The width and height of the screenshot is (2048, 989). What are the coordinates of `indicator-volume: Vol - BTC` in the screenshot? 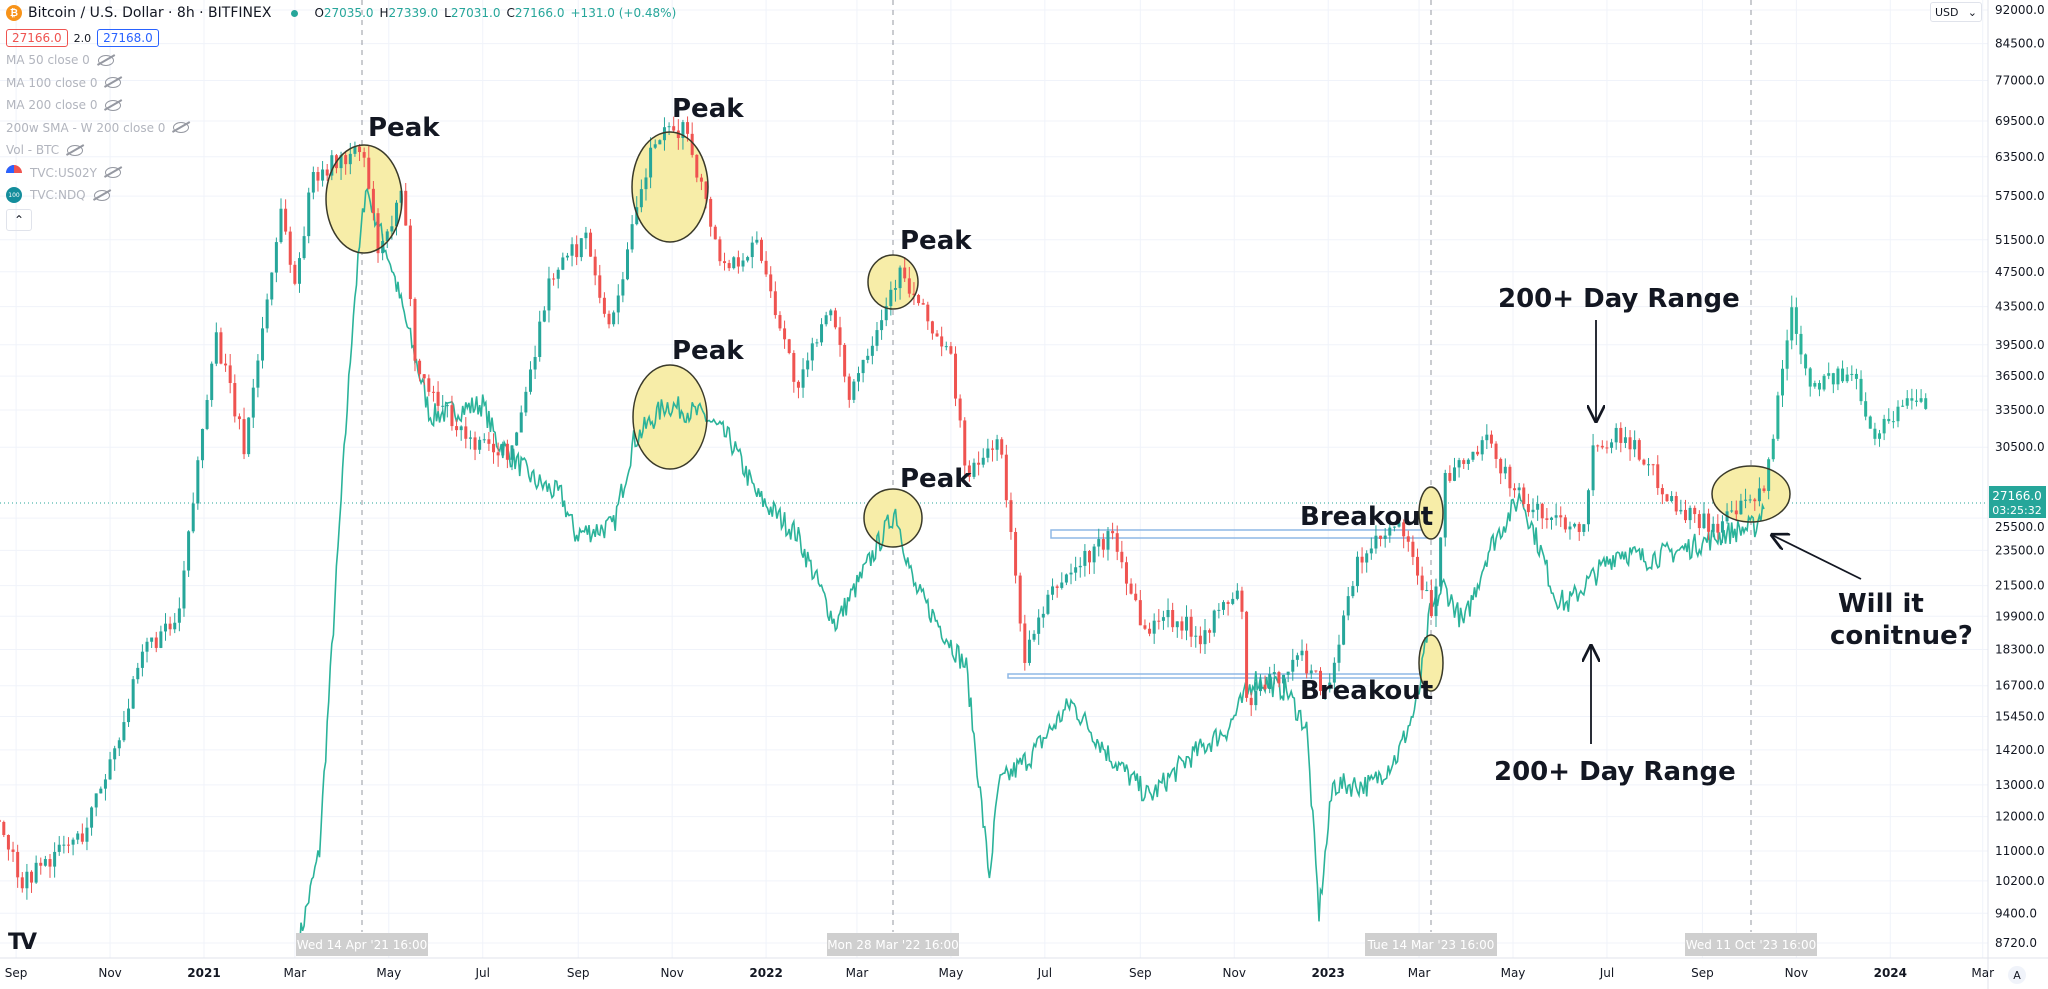 It's located at (341, 150).